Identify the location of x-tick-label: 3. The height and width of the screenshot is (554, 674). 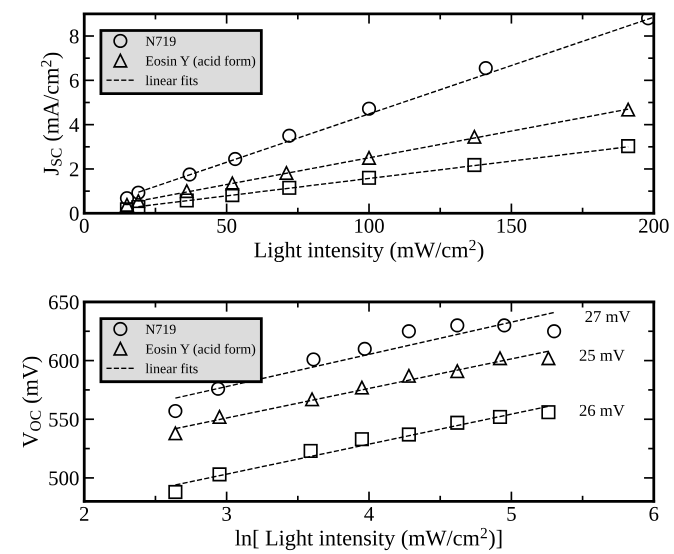
(227, 513).